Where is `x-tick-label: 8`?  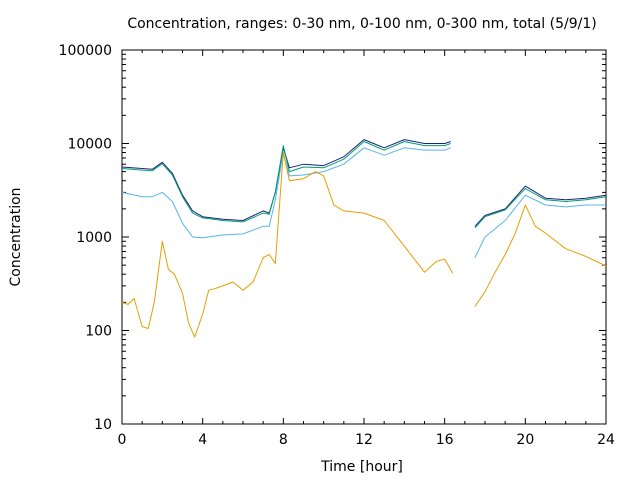 x-tick-label: 8 is located at coordinates (283, 440).